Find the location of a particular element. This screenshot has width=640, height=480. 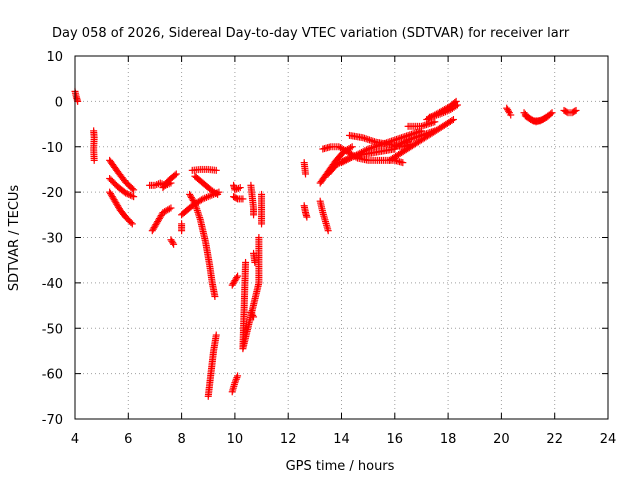

x-tick-label: 24 is located at coordinates (608, 439).